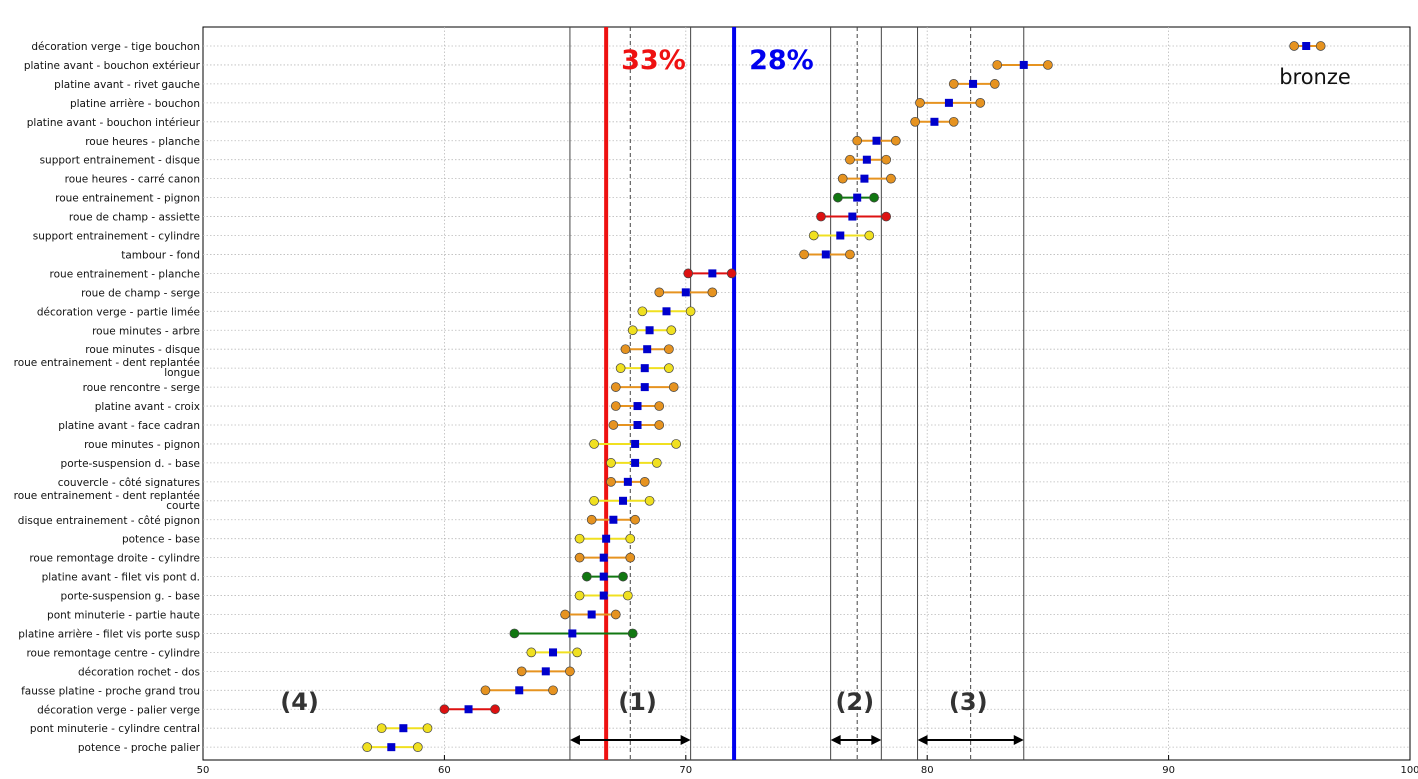  I want to click on category-label: roue rencontre - serge, so click(141, 388).